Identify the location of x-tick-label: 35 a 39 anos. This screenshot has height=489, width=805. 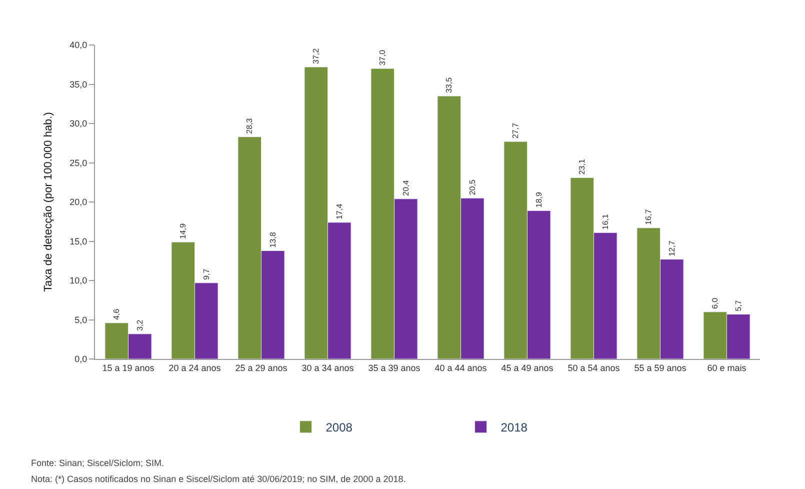
(394, 367).